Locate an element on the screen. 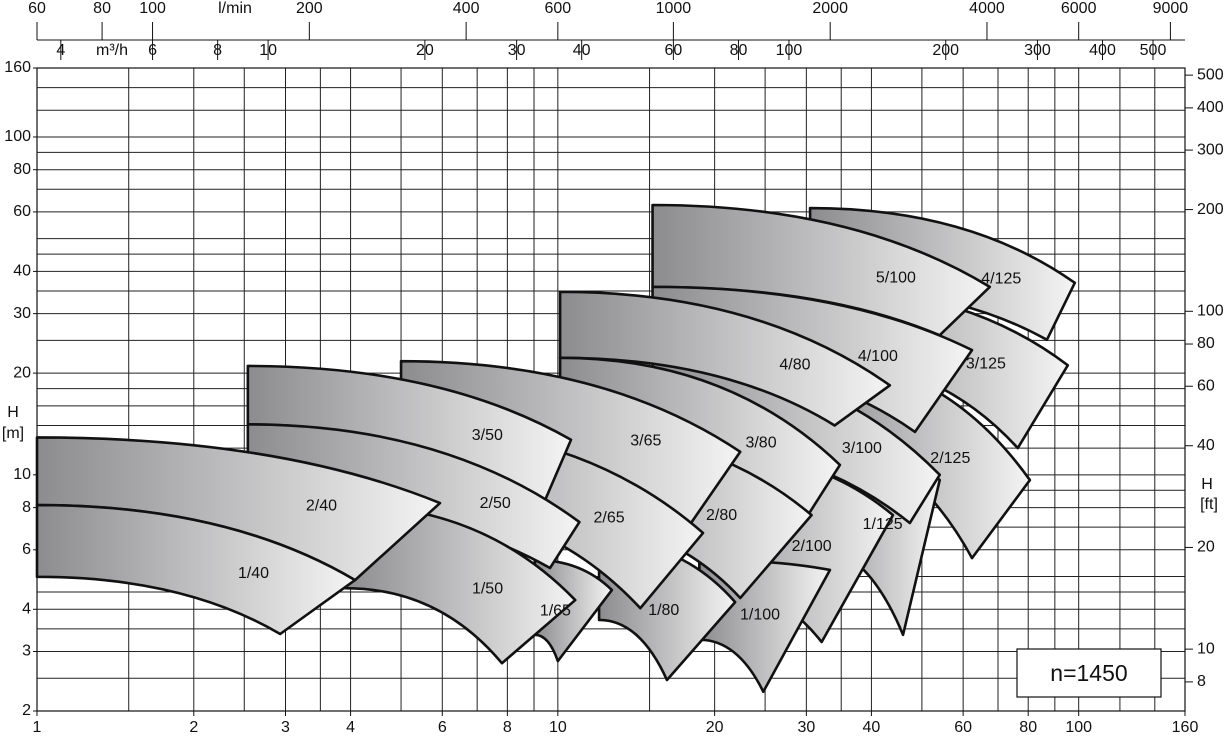 Image resolution: width=1226 pixels, height=740 pixels. tile-label: 1/100 is located at coordinates (760, 615).